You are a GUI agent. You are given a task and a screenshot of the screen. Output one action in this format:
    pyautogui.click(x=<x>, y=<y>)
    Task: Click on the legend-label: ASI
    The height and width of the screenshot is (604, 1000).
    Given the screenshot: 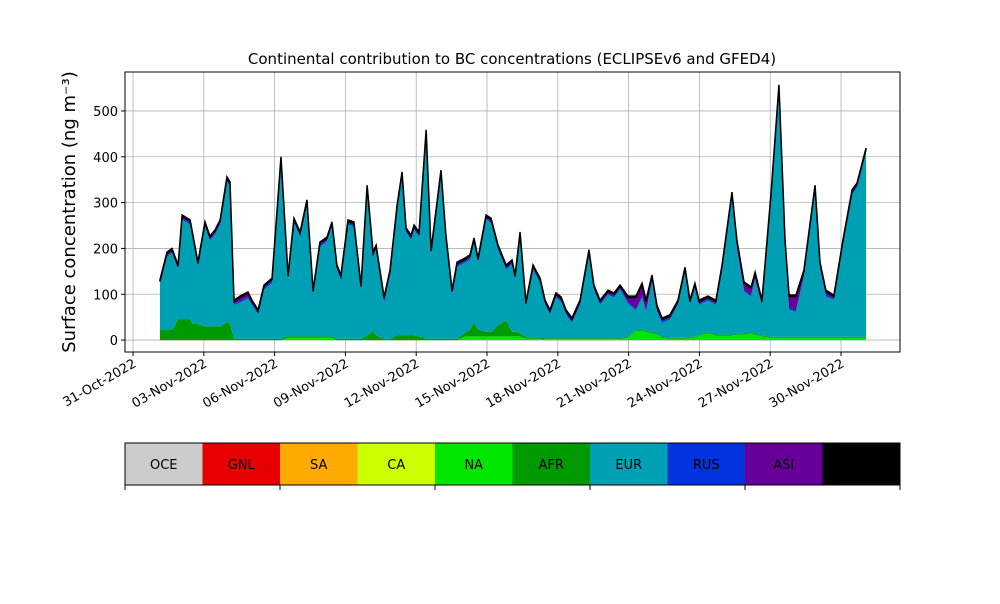 What is the action you would take?
    pyautogui.click(x=783, y=465)
    